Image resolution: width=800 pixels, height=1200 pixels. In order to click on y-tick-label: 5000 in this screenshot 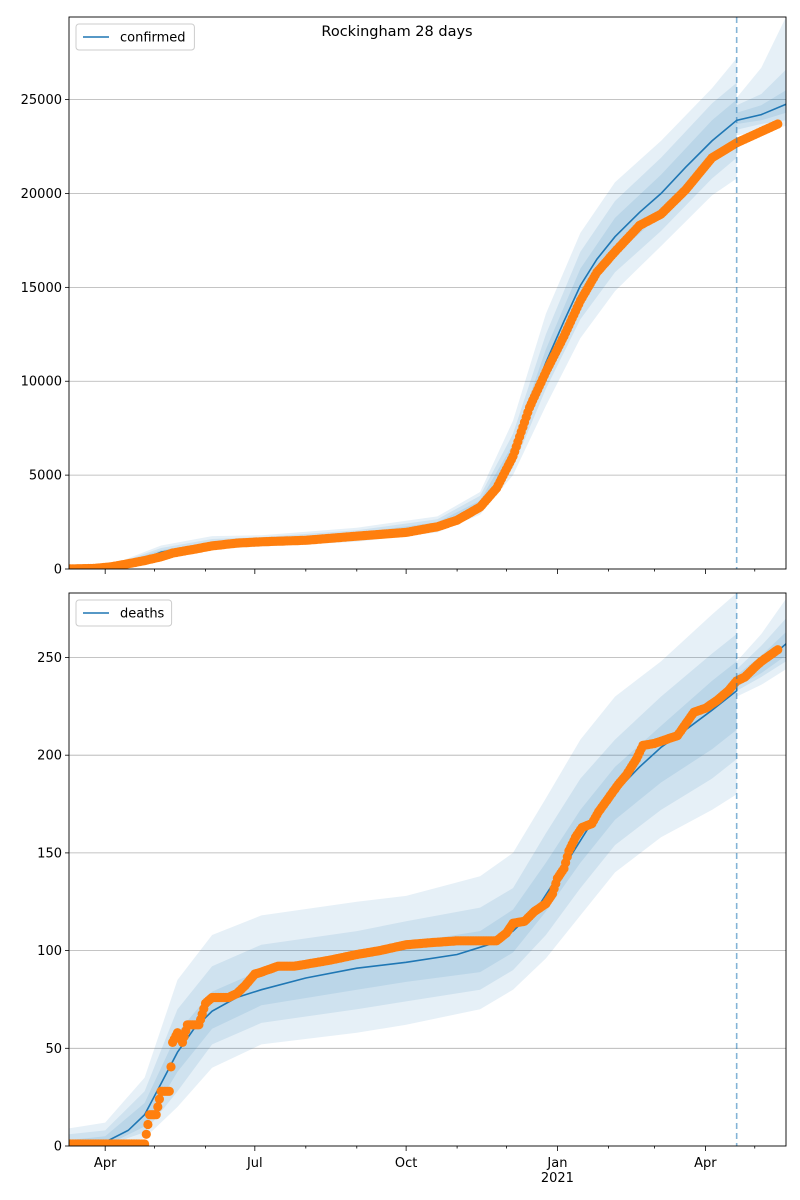, I will do `click(45, 476)`.